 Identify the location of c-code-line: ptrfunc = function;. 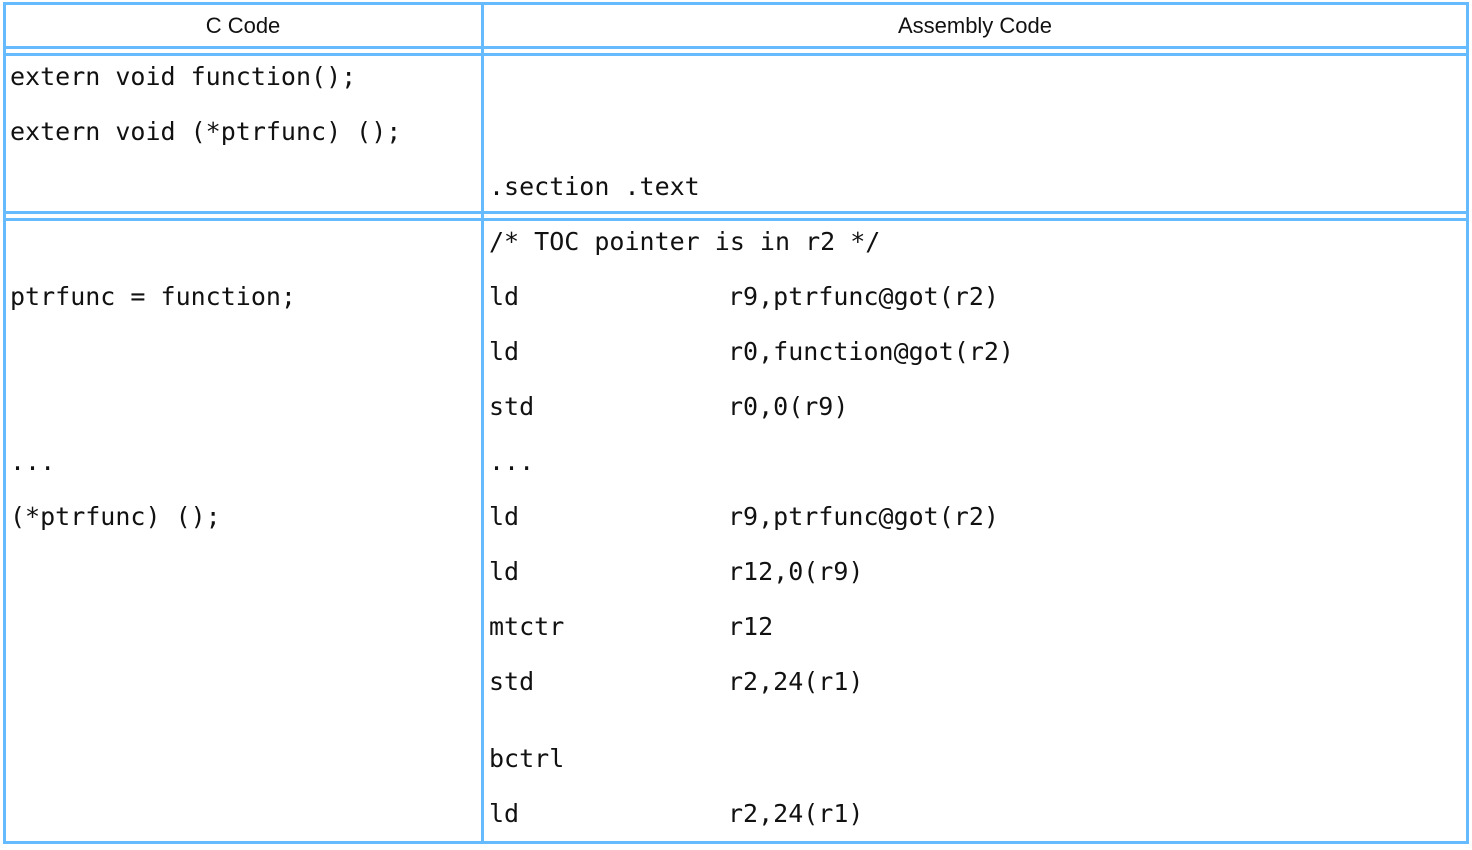
(153, 296).